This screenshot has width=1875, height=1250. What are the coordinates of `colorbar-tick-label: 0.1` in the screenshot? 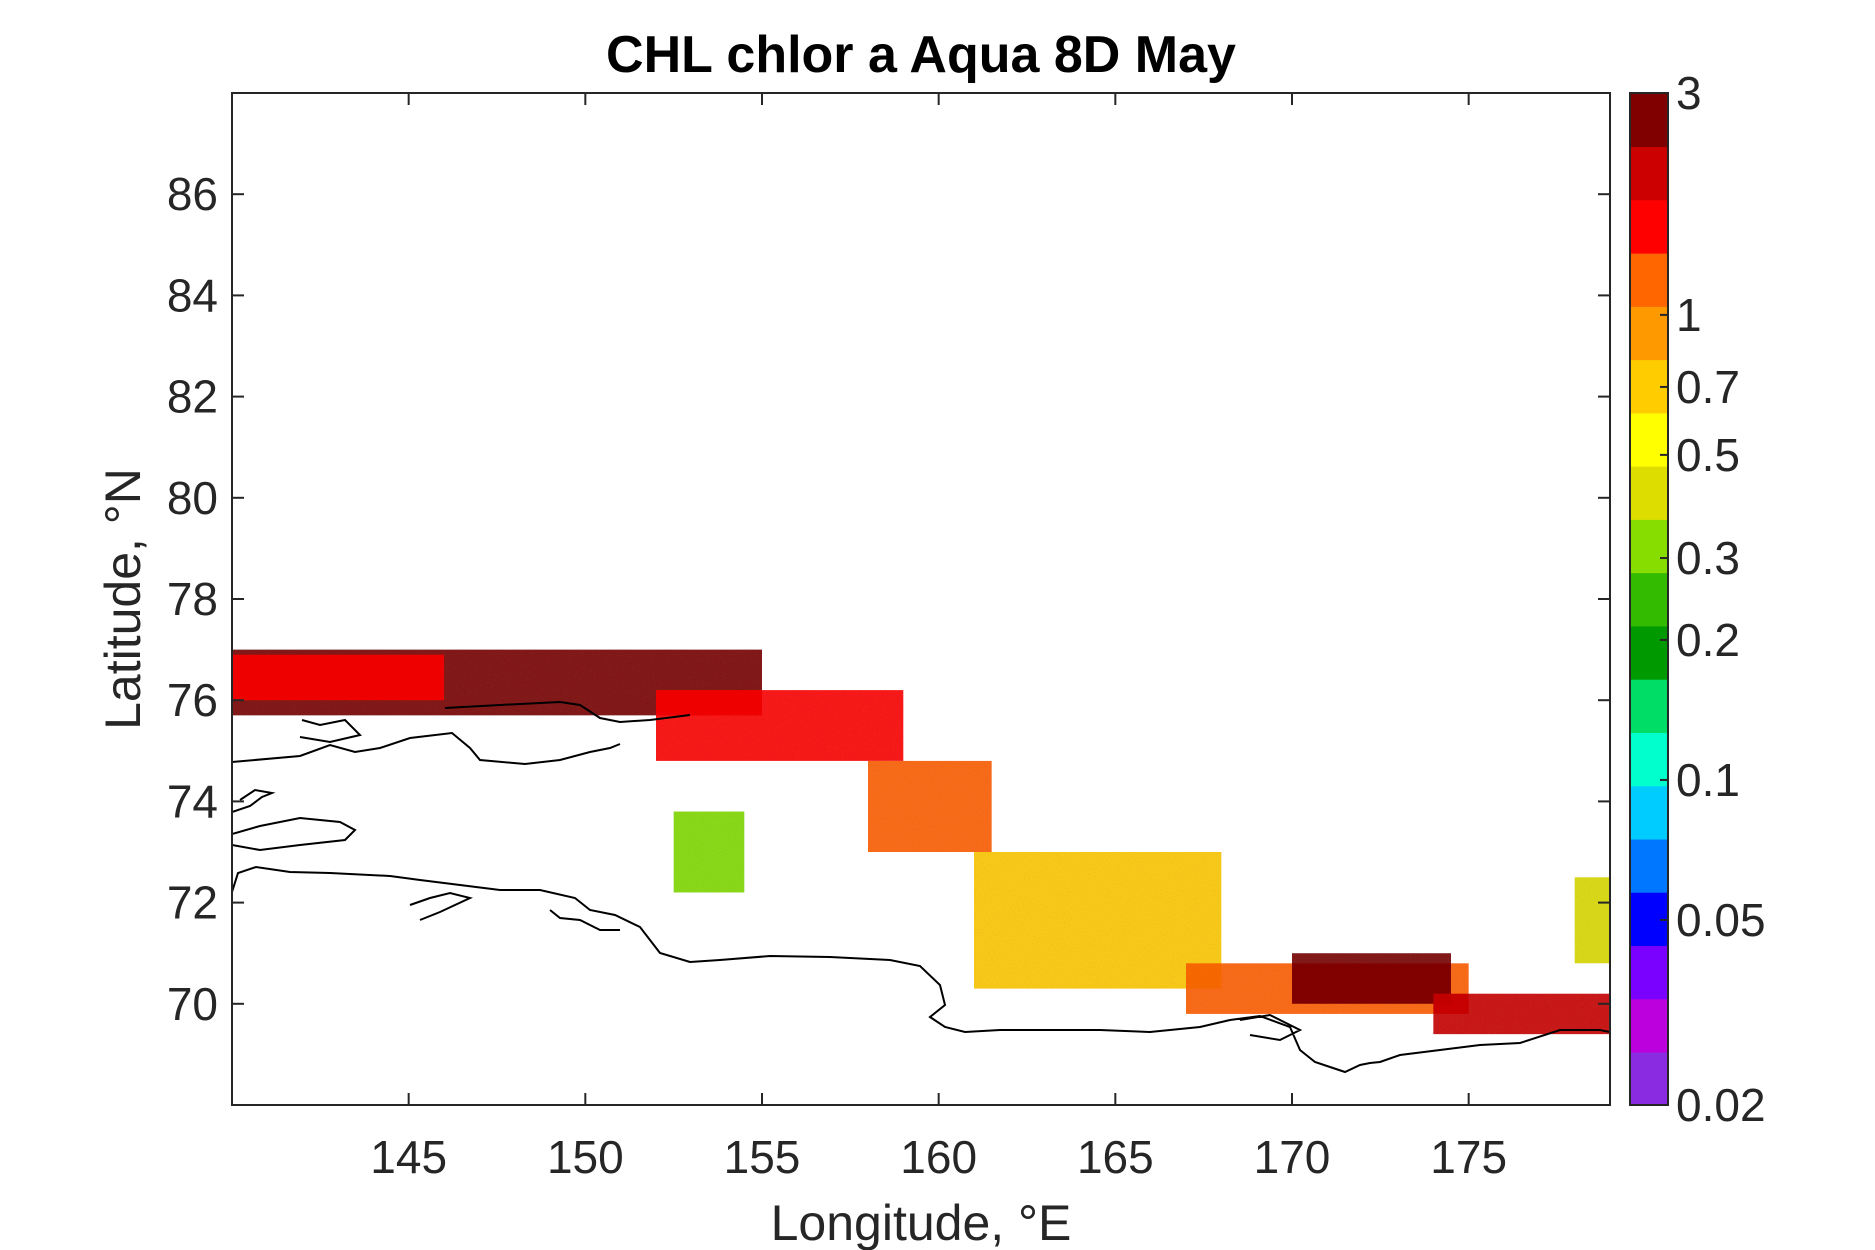 It's located at (1708, 780).